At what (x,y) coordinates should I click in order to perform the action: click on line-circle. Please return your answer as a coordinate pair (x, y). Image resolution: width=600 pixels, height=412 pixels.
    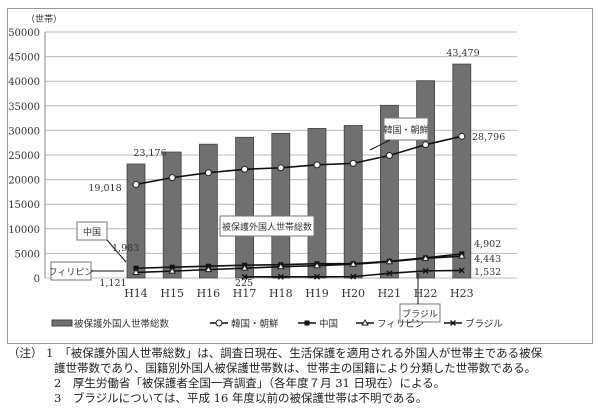
    Looking at the image, I should click on (298, 160).